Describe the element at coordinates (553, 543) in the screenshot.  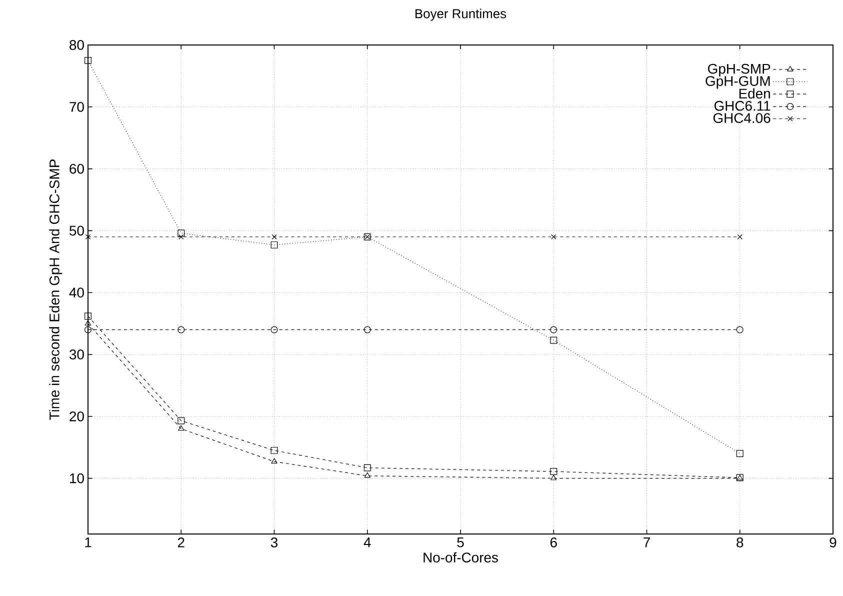
I see `x-tick-label: 6` at that location.